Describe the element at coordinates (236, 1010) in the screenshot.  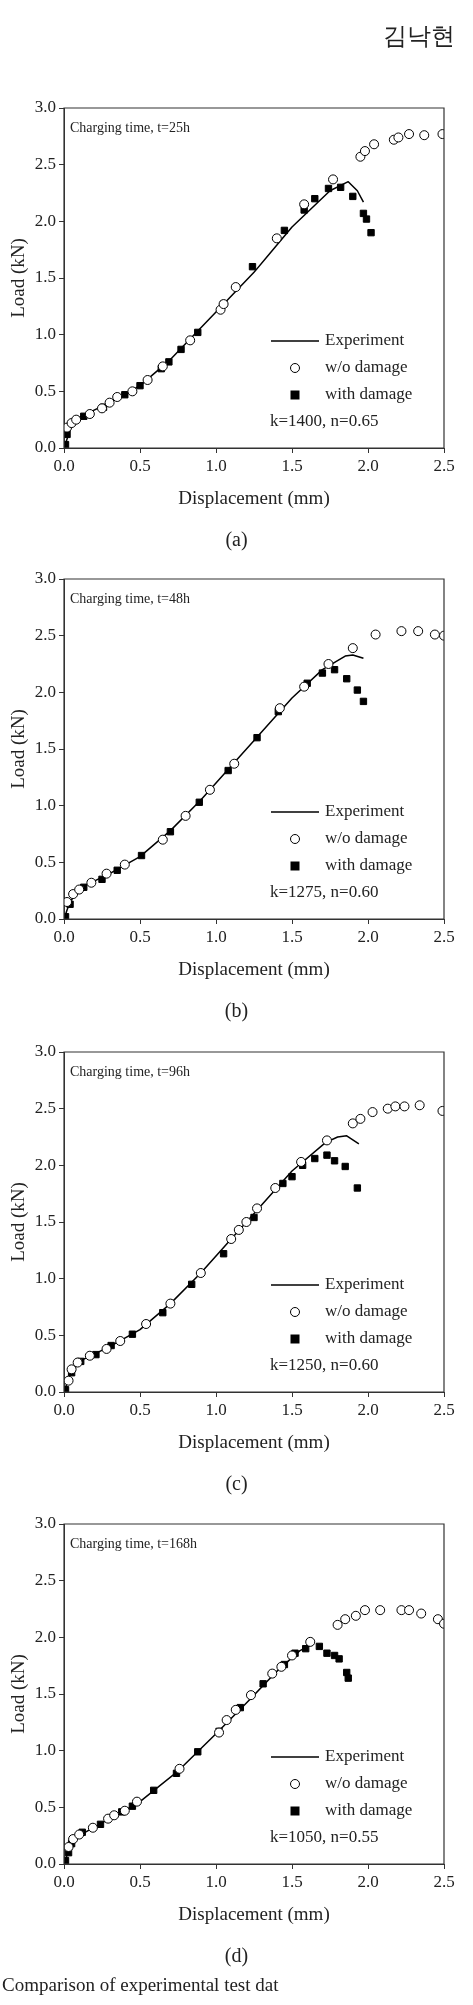
I see `text: (b)` at that location.